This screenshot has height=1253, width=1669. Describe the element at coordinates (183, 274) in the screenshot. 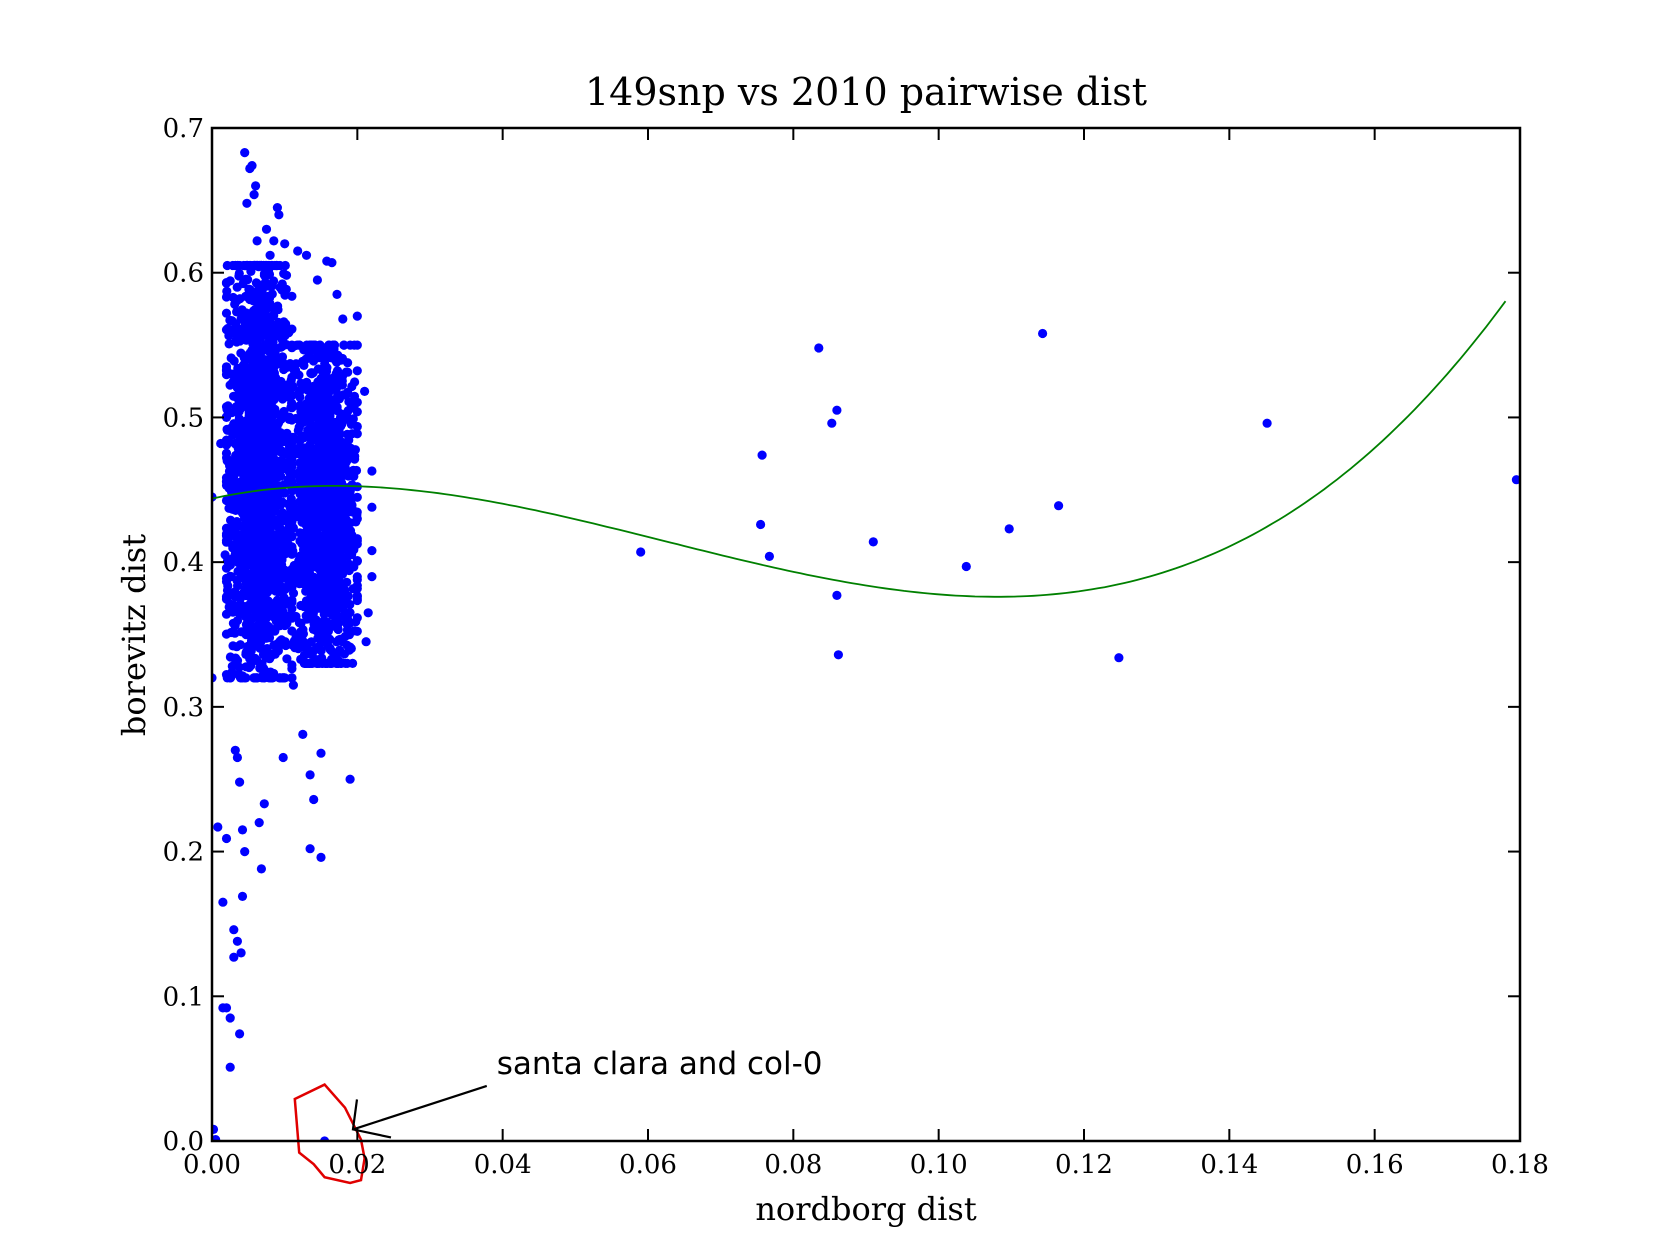

I see `y-tick-label: 0.6` at that location.